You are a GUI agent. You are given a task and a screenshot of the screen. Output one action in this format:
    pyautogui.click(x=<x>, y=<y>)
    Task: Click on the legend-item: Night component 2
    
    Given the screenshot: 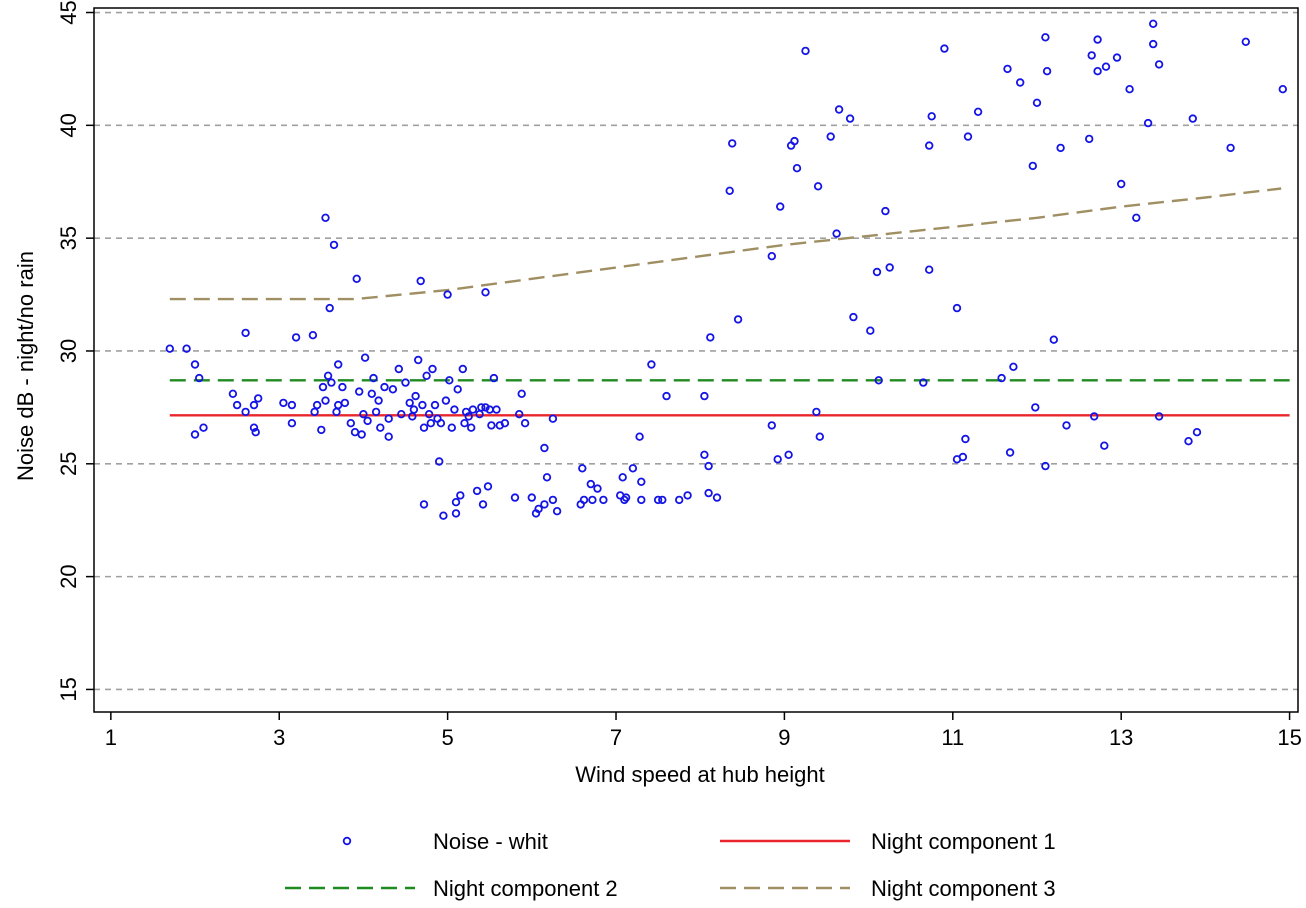 What is the action you would take?
    pyautogui.click(x=451, y=888)
    